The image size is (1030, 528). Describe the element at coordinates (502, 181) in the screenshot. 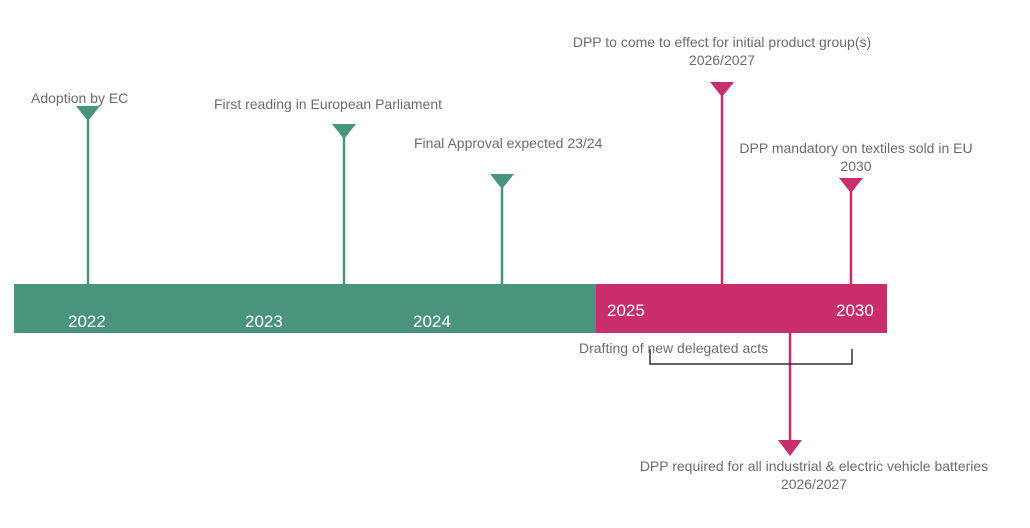

I see `milestone-marker-final-approval` at that location.